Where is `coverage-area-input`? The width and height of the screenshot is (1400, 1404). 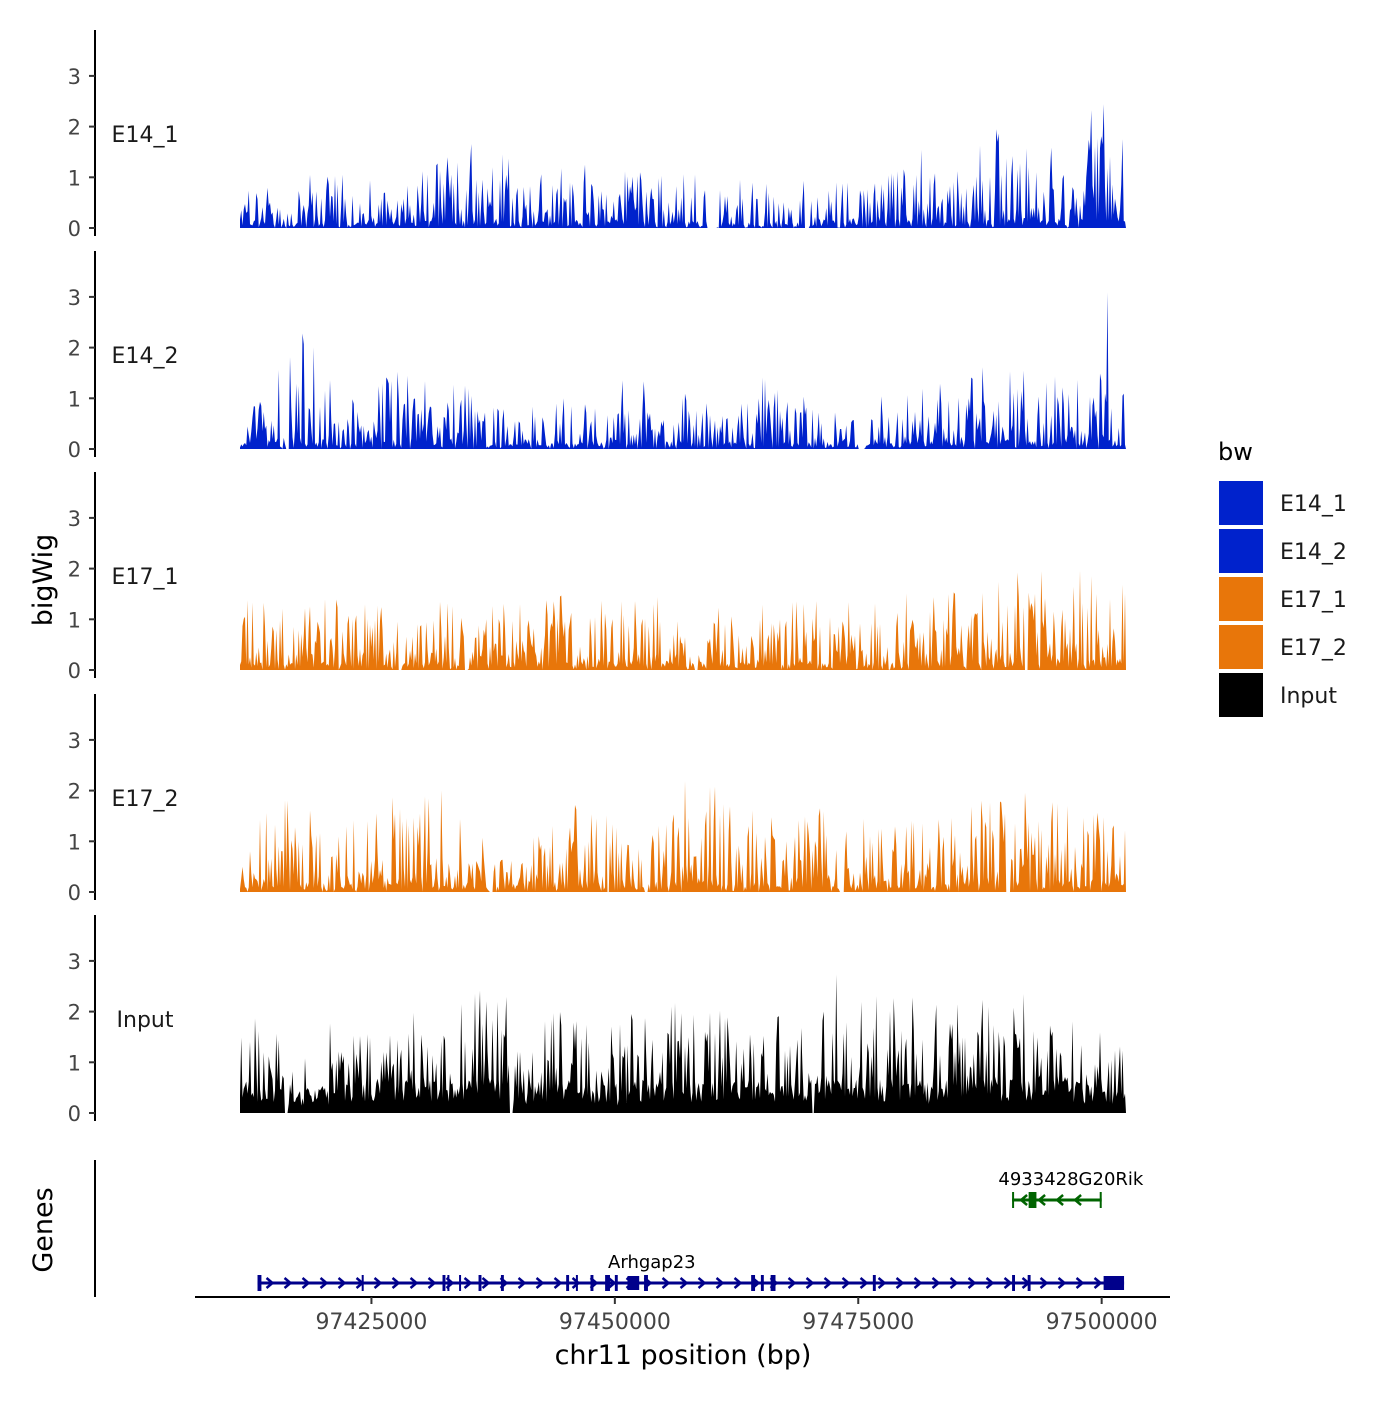
coverage-area-input is located at coordinates (683, 1043).